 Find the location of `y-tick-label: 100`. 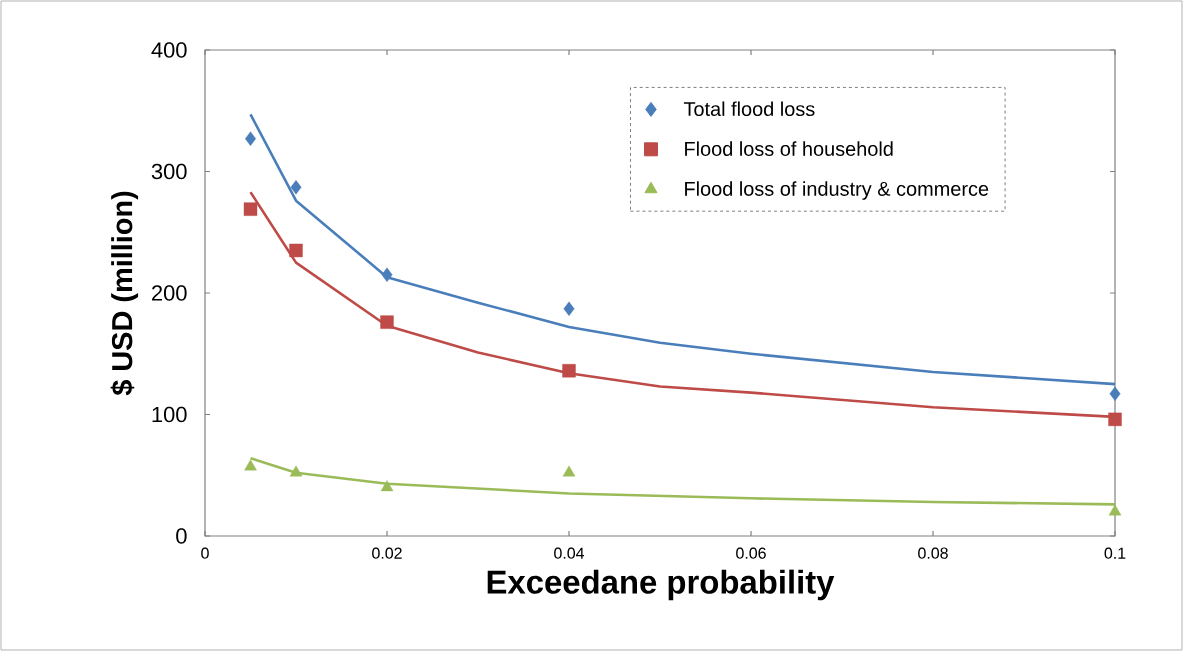

y-tick-label: 100 is located at coordinates (169, 414).